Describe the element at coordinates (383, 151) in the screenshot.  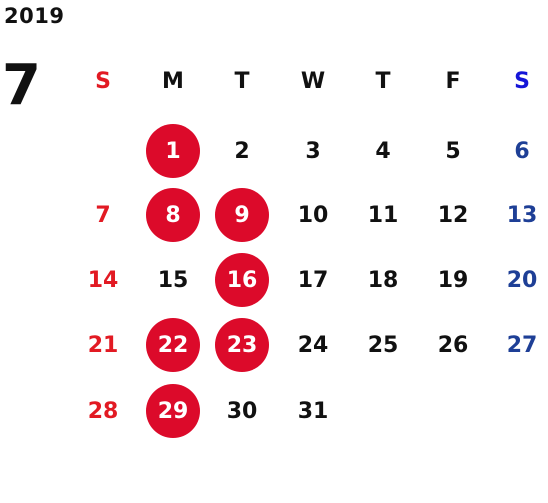
I see `day-cell: 4` at that location.